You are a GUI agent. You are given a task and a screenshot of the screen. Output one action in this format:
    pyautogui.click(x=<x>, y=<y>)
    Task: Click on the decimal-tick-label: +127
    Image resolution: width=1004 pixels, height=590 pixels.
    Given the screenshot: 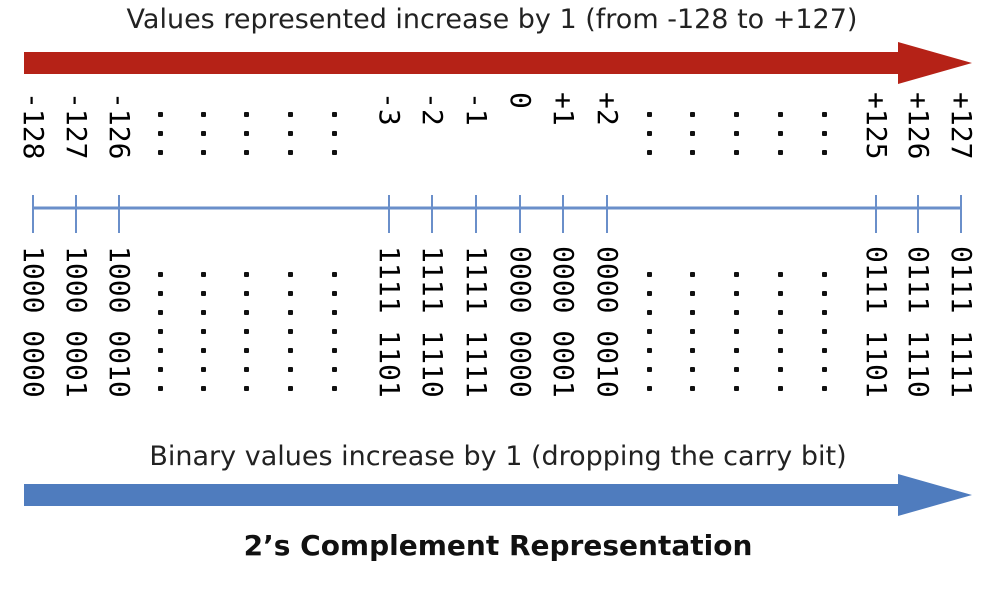 What is the action you would take?
    pyautogui.click(x=961, y=126)
    